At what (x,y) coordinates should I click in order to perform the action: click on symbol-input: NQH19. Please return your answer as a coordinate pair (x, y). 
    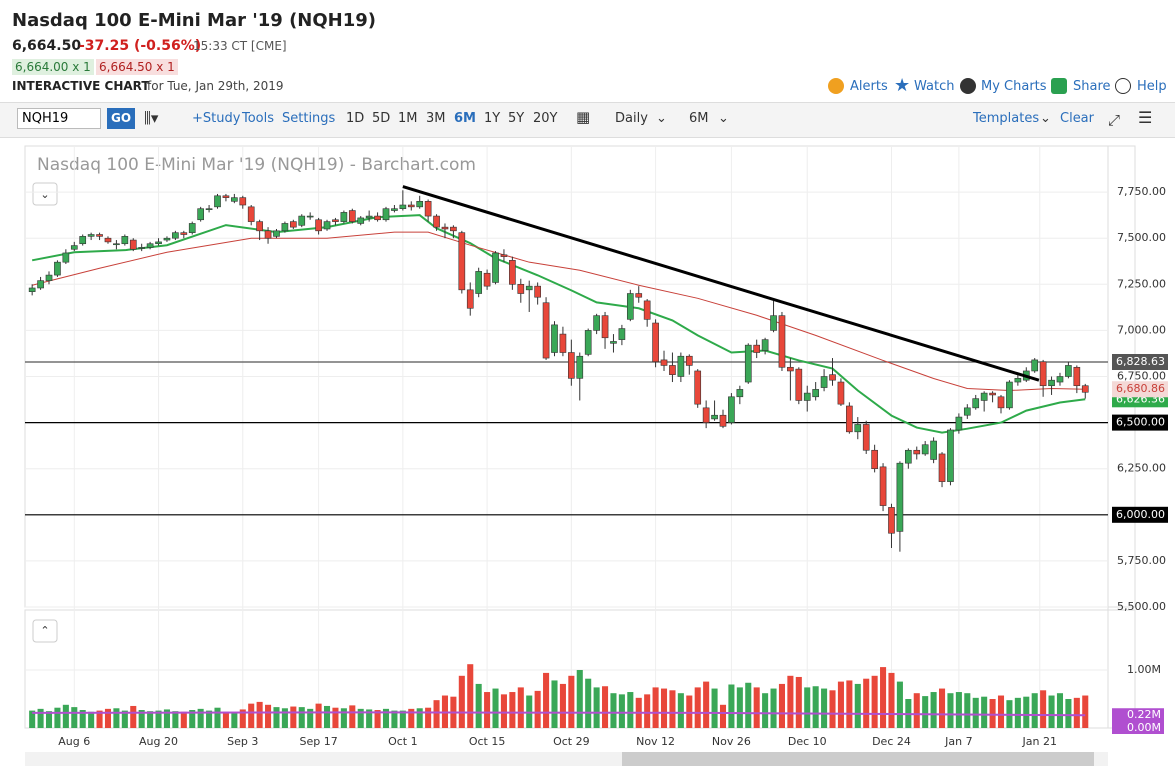
    Looking at the image, I should click on (59, 118).